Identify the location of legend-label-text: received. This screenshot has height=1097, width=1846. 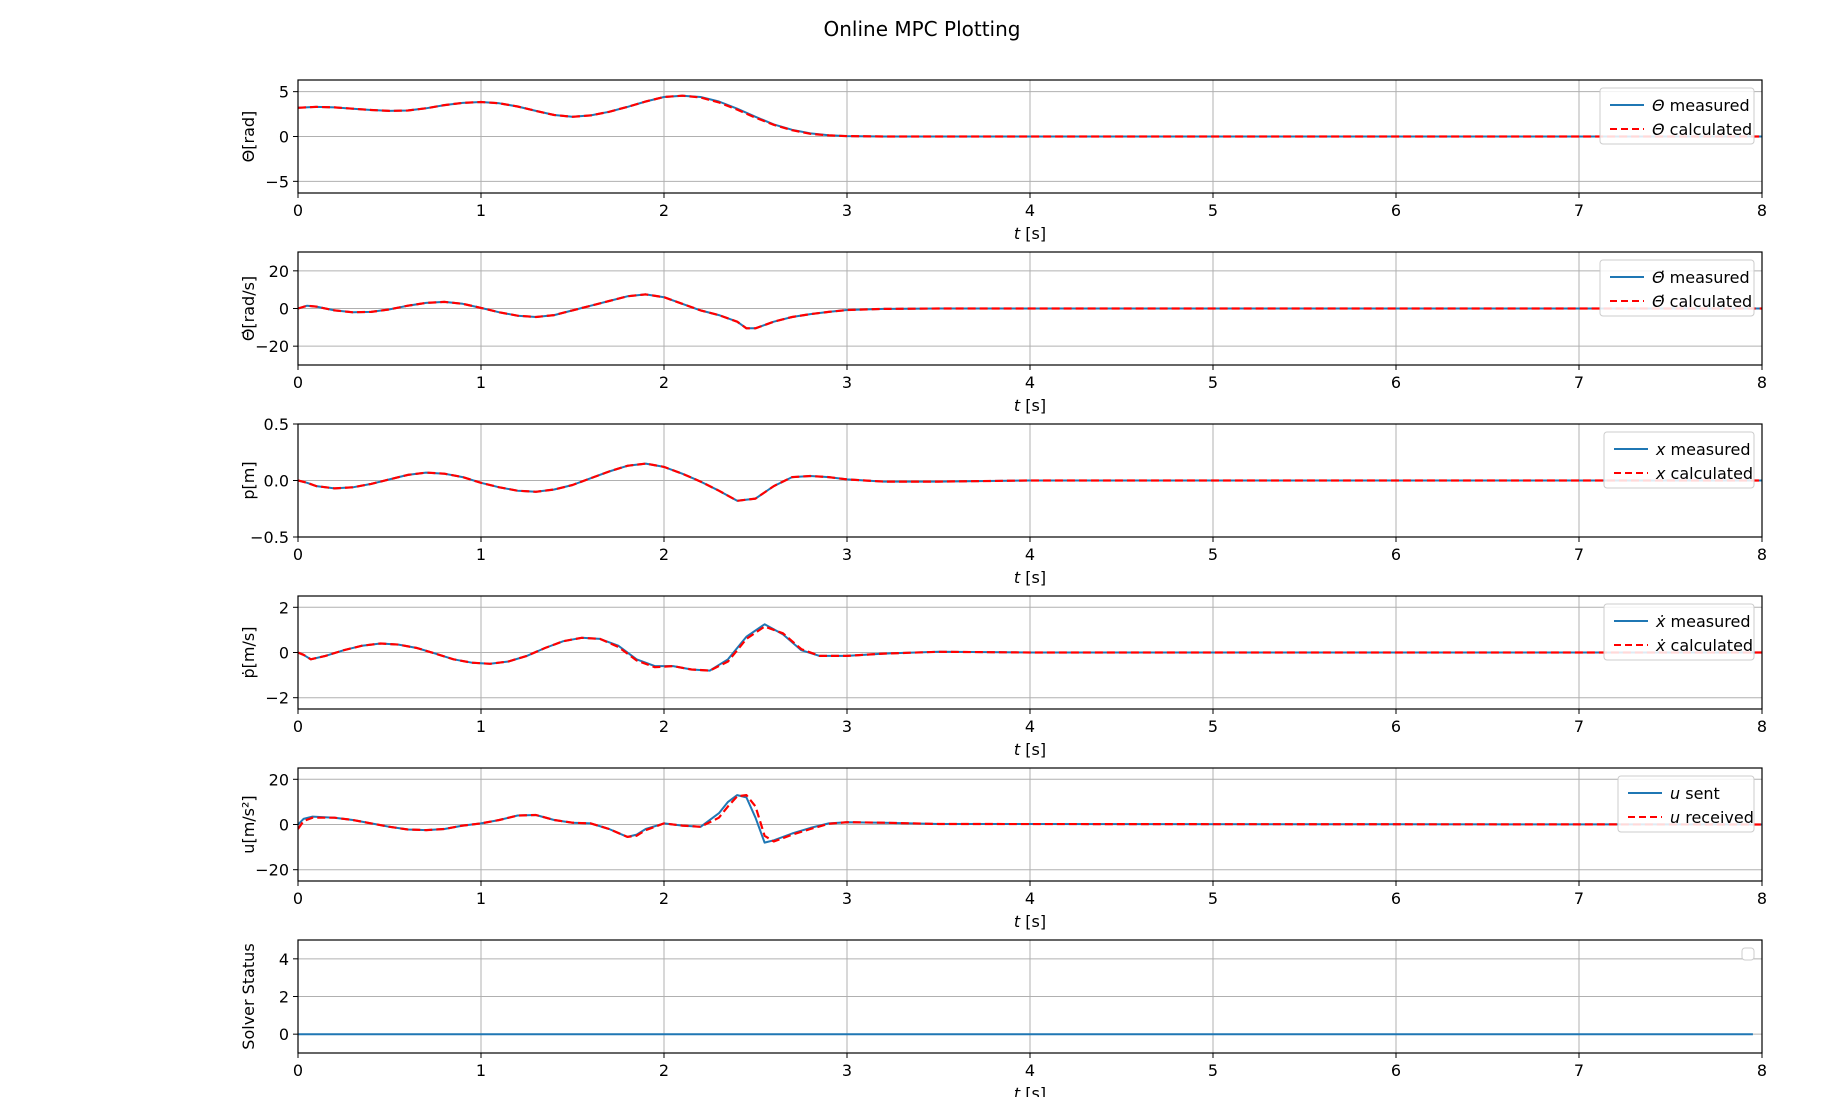
(1717, 817).